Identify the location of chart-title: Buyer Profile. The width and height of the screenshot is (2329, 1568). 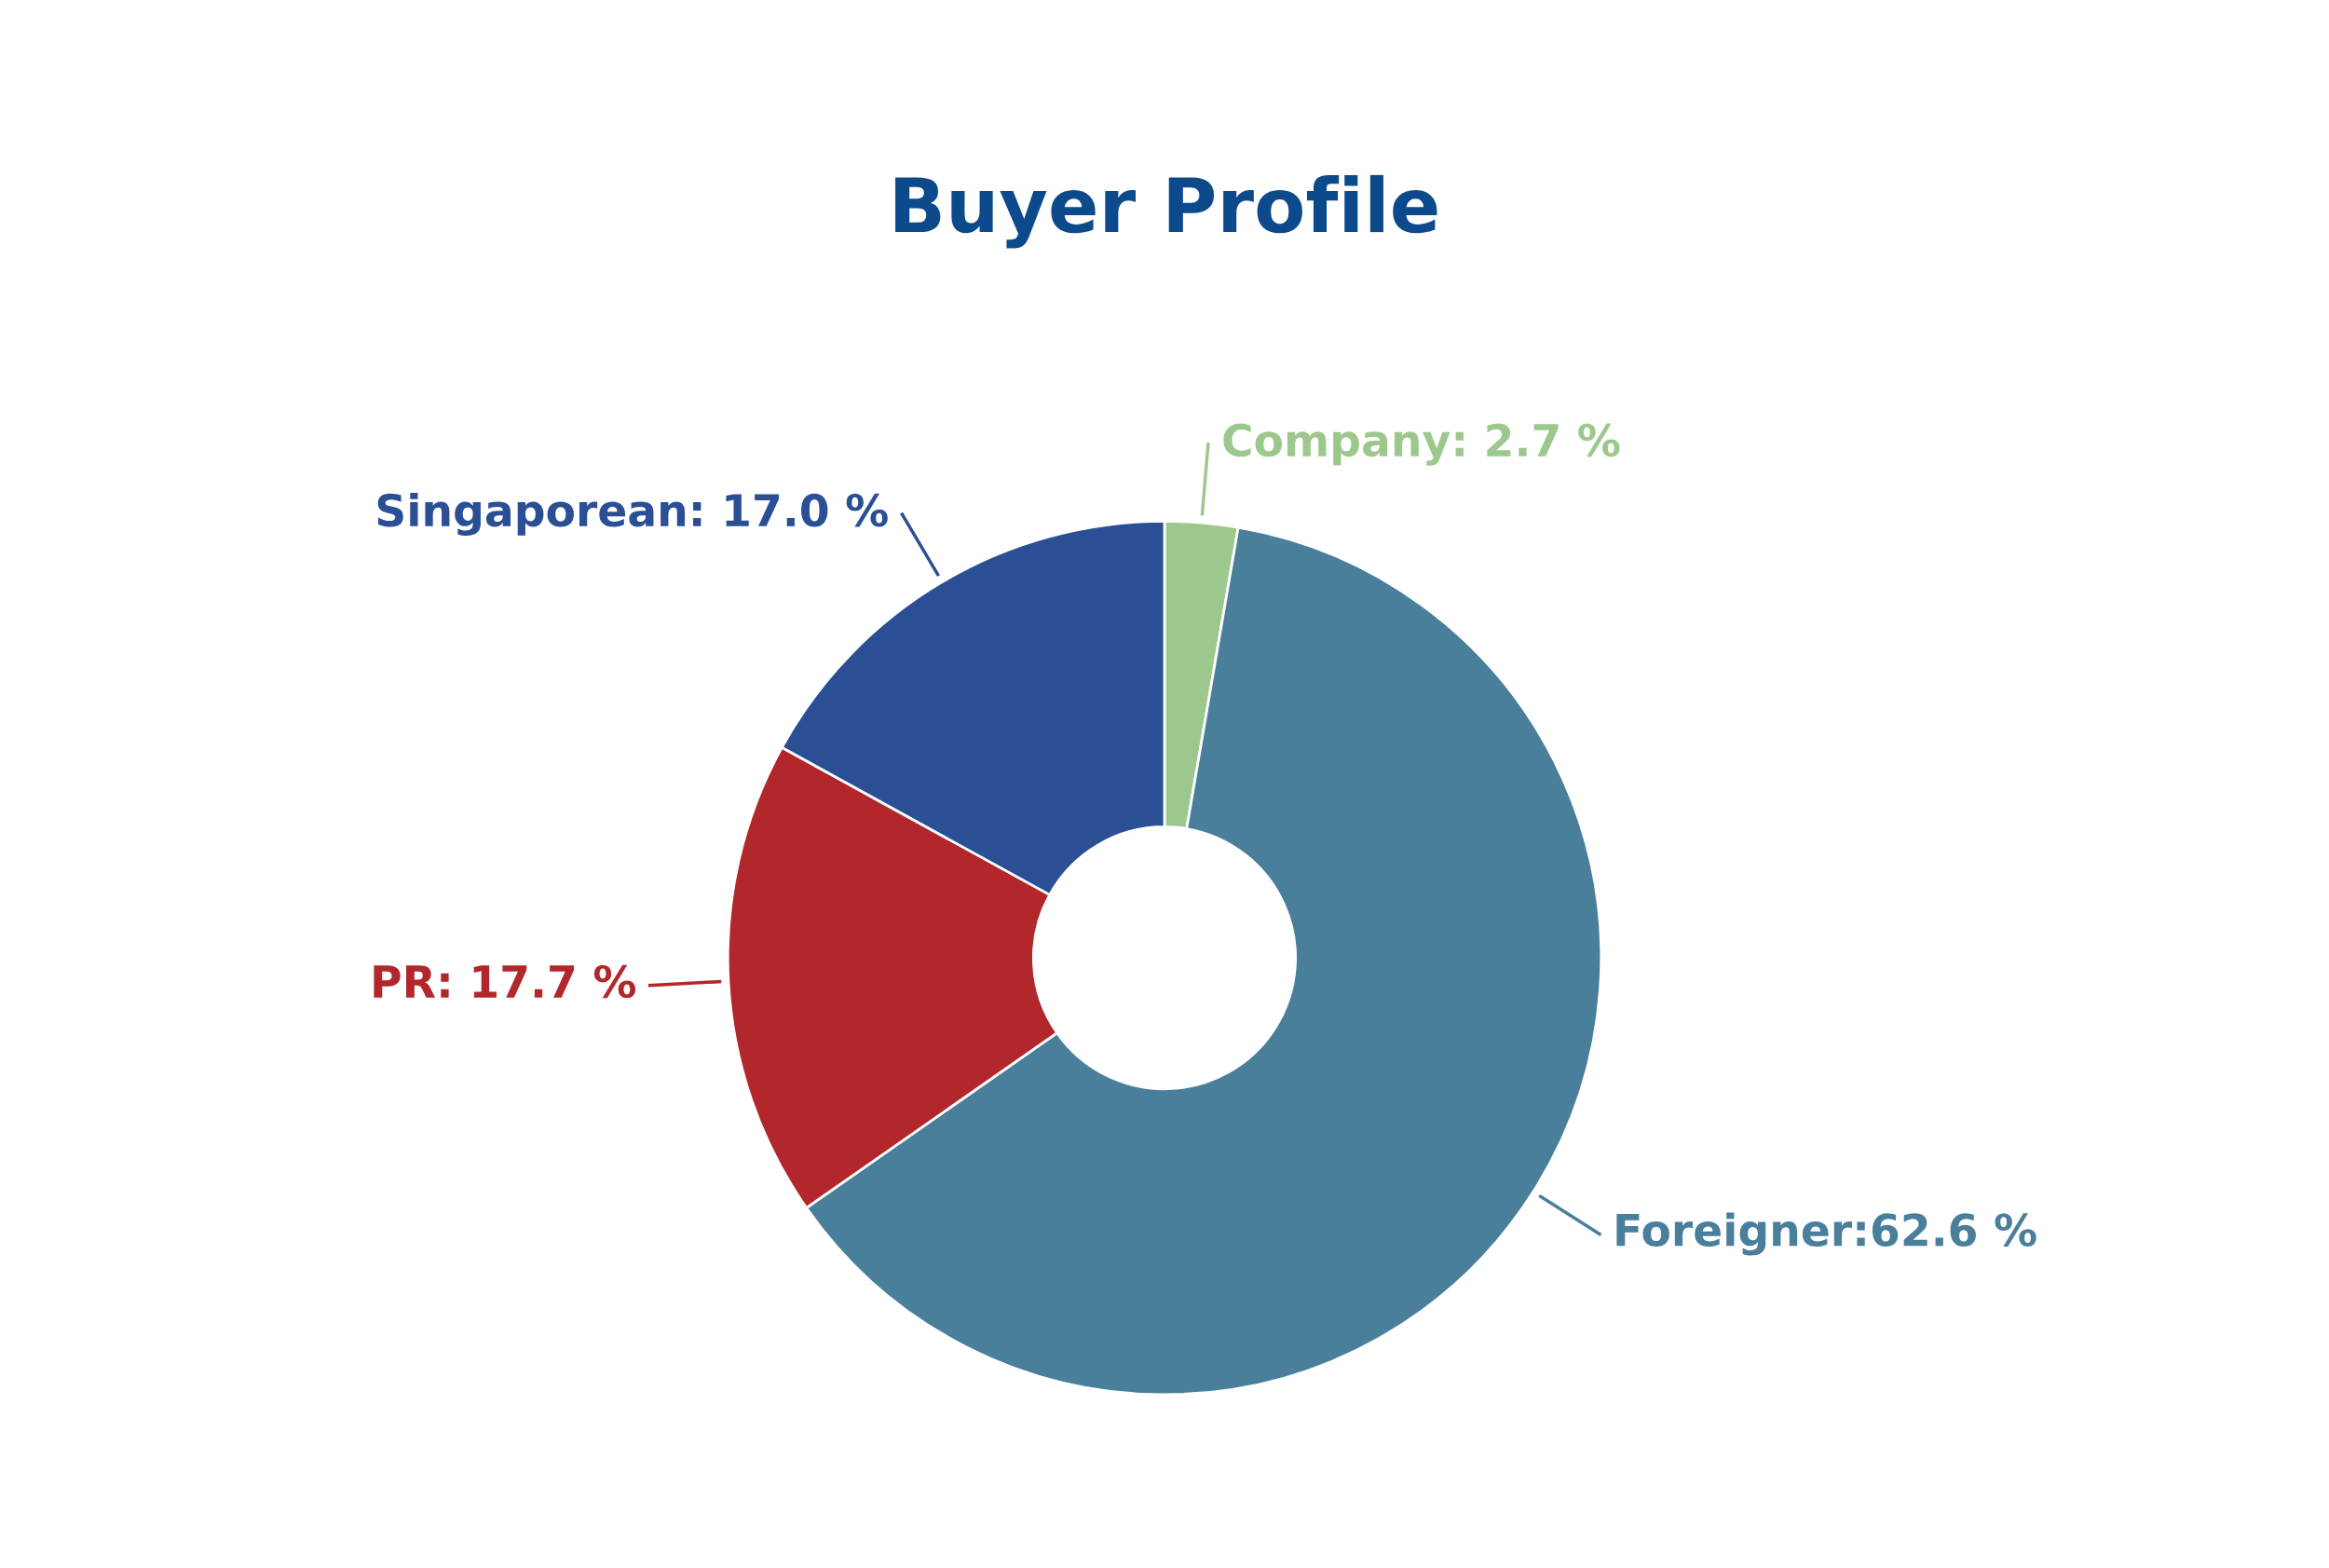
(1166, 211).